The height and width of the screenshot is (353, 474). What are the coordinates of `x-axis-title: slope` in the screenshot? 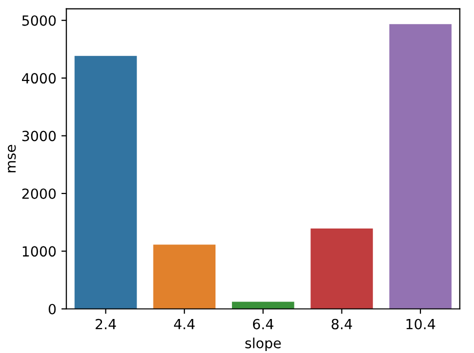 It's located at (263, 345).